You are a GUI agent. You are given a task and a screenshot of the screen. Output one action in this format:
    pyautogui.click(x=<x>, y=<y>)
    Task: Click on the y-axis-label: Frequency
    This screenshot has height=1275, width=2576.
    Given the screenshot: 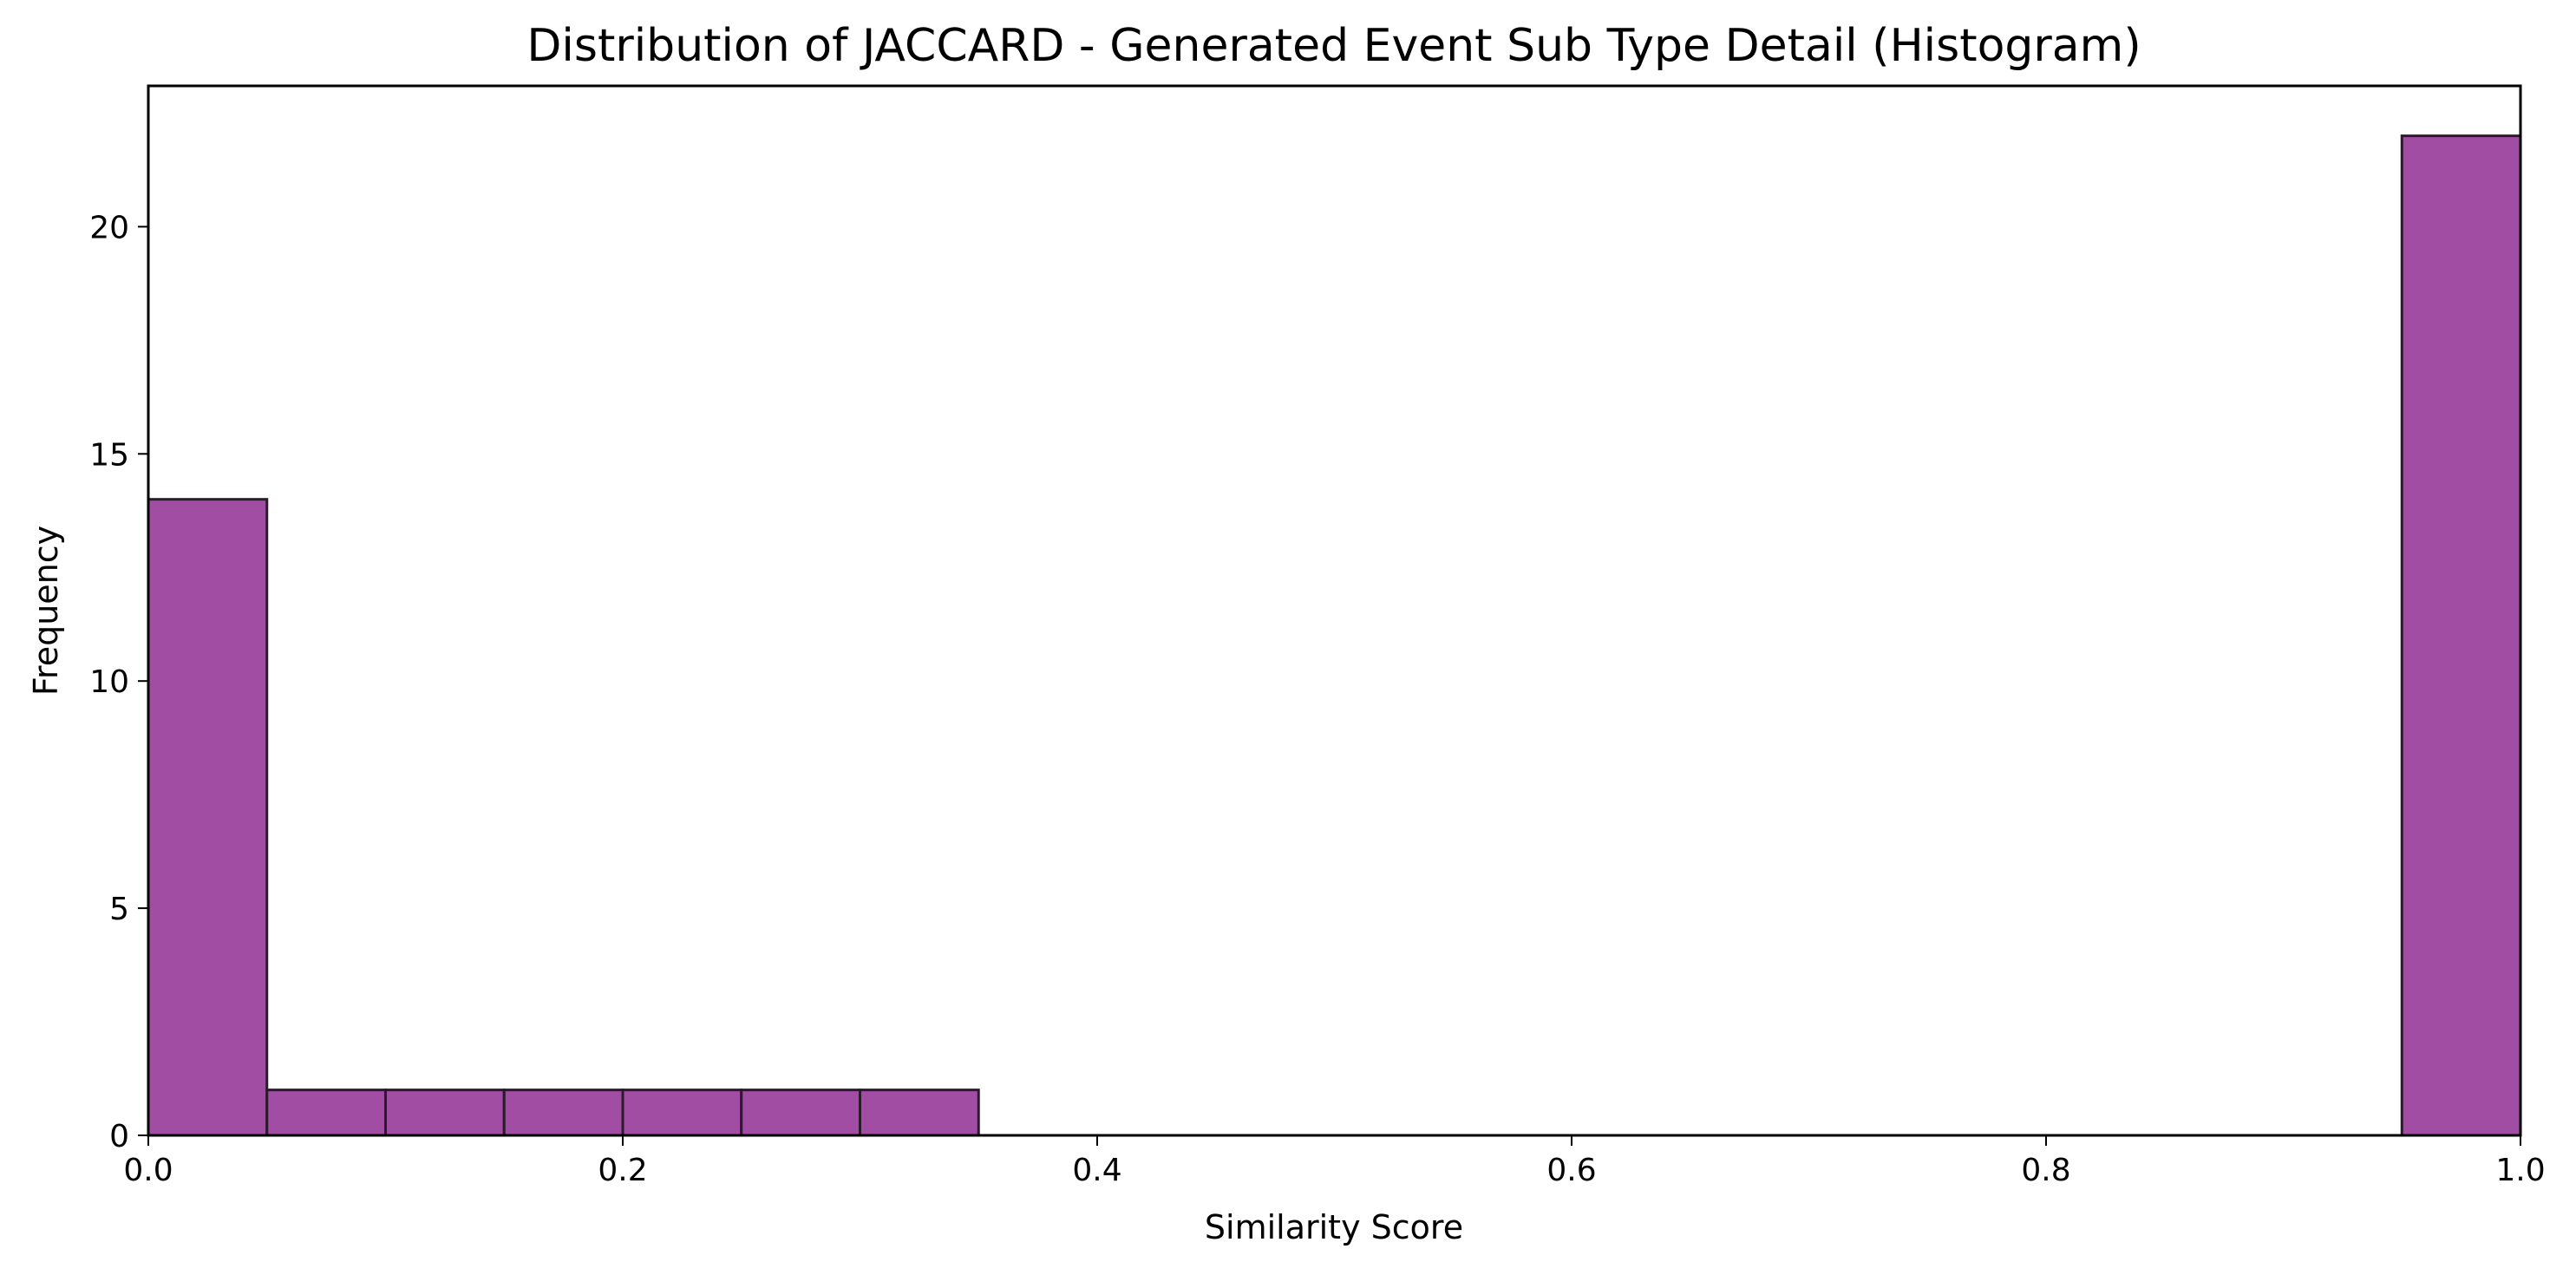 What is the action you would take?
    pyautogui.click(x=46, y=611)
    